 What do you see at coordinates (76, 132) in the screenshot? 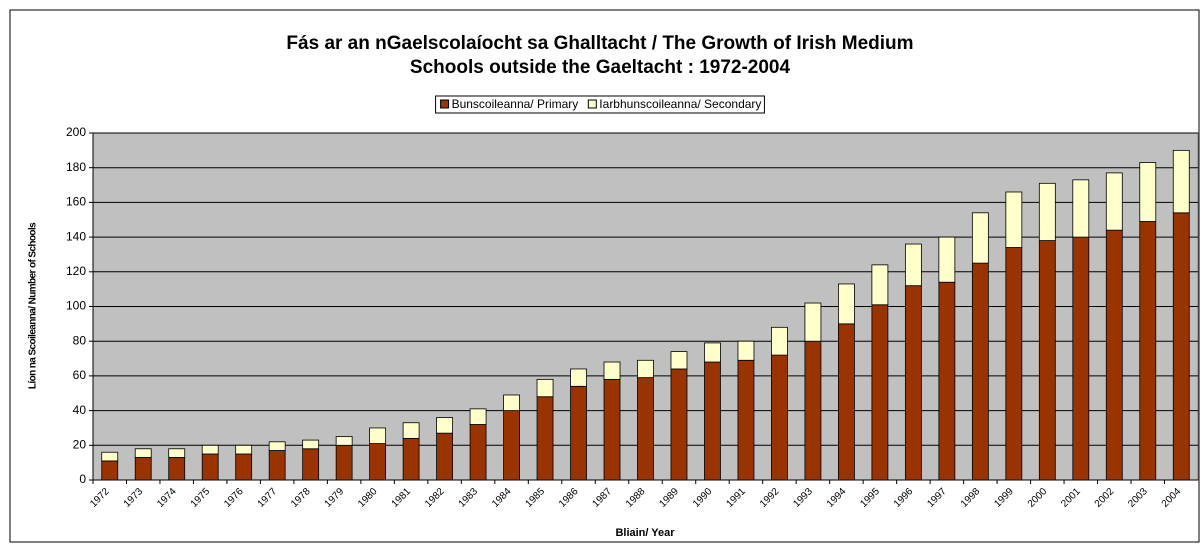
I see `y-tick-label: 200` at bounding box center [76, 132].